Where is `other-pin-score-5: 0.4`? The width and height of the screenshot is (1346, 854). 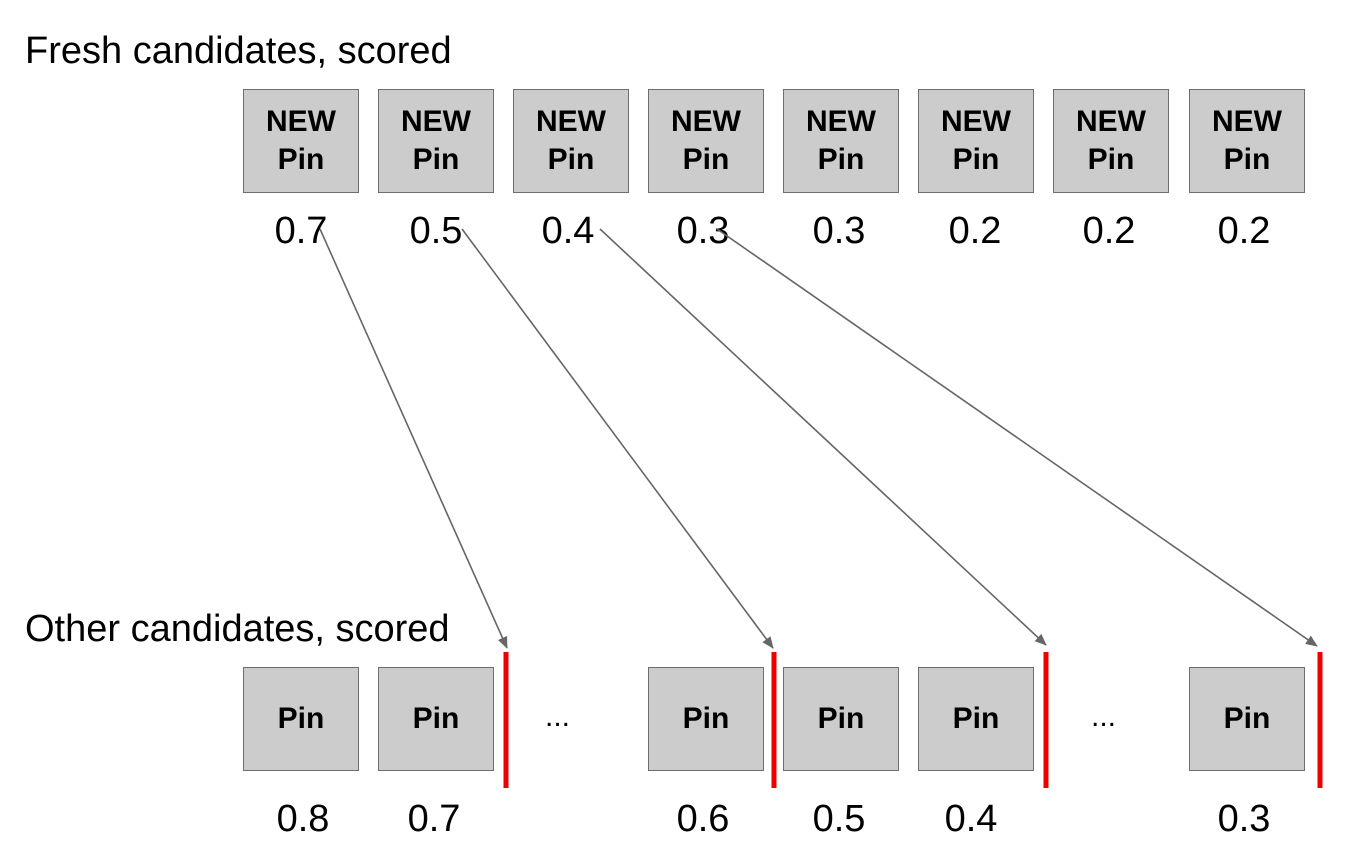
other-pin-score-5: 0.4 is located at coordinates (971, 819).